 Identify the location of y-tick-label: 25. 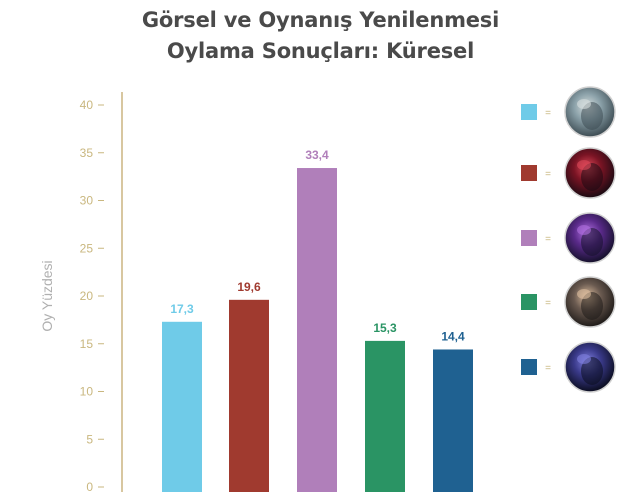
(87, 248).